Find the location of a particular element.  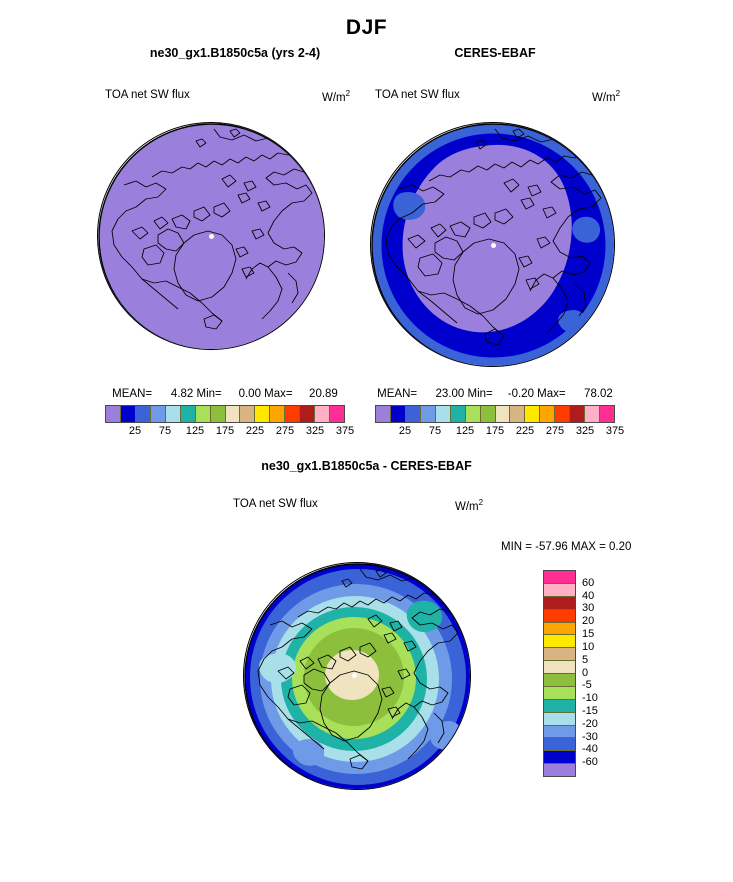

diff-colorbar: 60 40 30 20 15 10 5 0 -5 -10 -15 -20 -30 -40 -60 is located at coordinates (570, 673).